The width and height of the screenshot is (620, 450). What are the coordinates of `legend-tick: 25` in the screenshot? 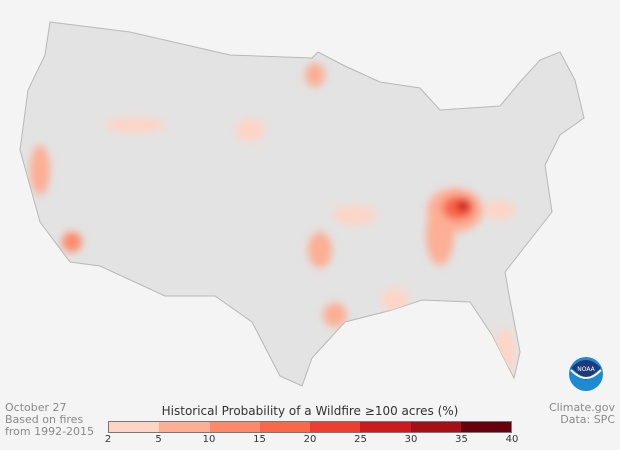 It's located at (360, 439).